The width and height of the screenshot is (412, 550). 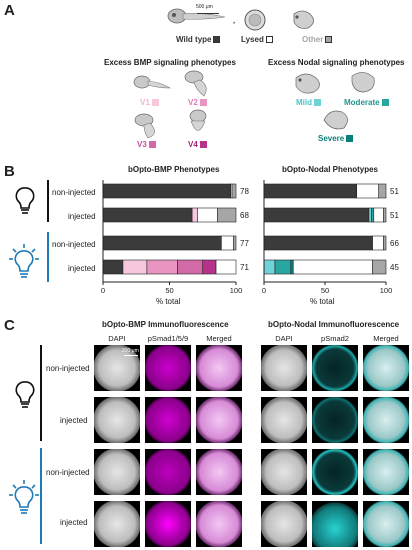 What do you see at coordinates (204, 7) in the screenshot?
I see `scale-bar-label: 500 μm` at bounding box center [204, 7].